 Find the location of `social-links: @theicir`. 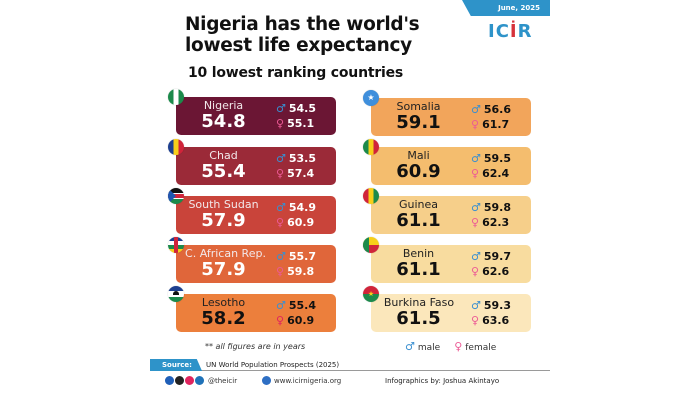

social-links: @theicir is located at coordinates (201, 380).